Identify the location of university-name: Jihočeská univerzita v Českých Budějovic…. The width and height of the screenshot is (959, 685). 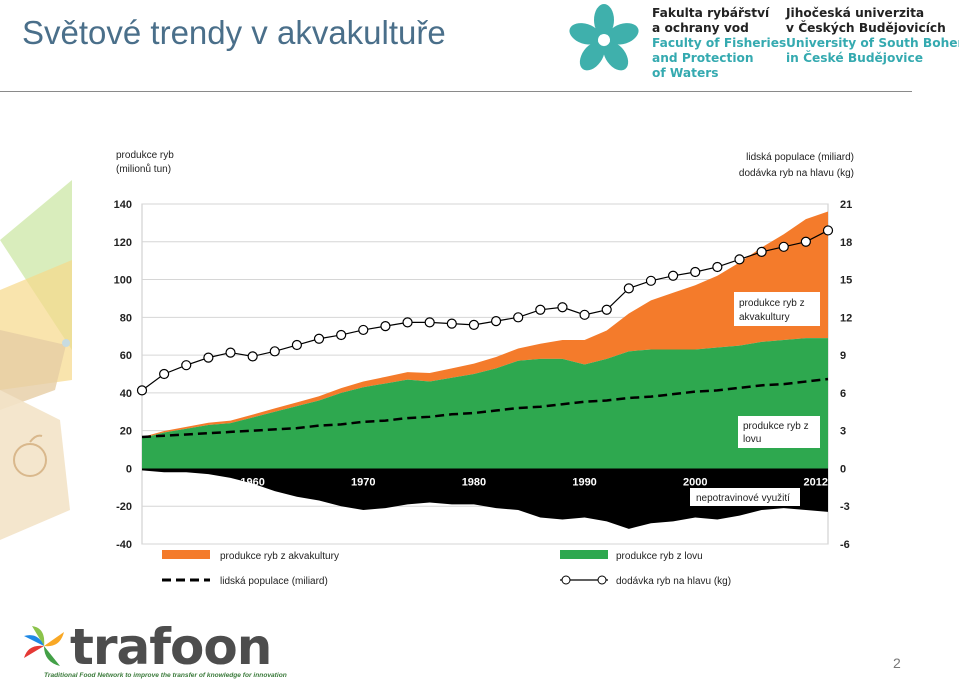
(872, 36).